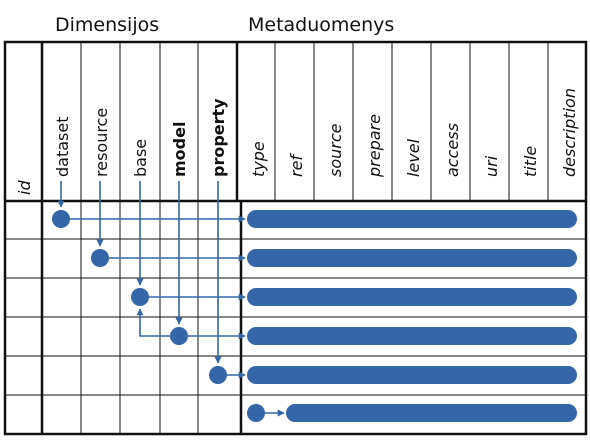  What do you see at coordinates (256, 413) in the screenshot?
I see `enum-dot` at bounding box center [256, 413].